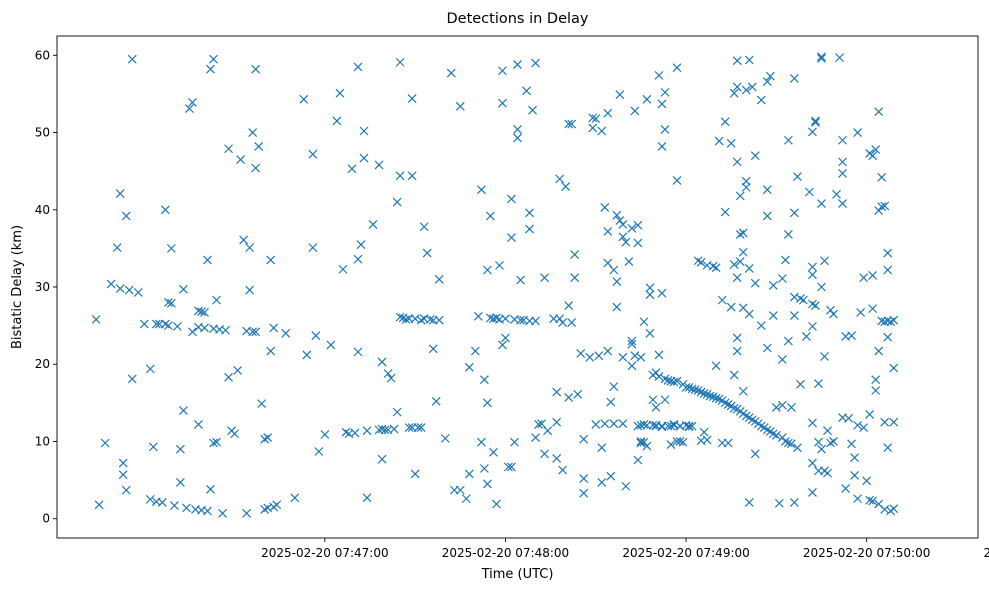  What do you see at coordinates (42, 133) in the screenshot?
I see `y-tick-label: 50` at bounding box center [42, 133].